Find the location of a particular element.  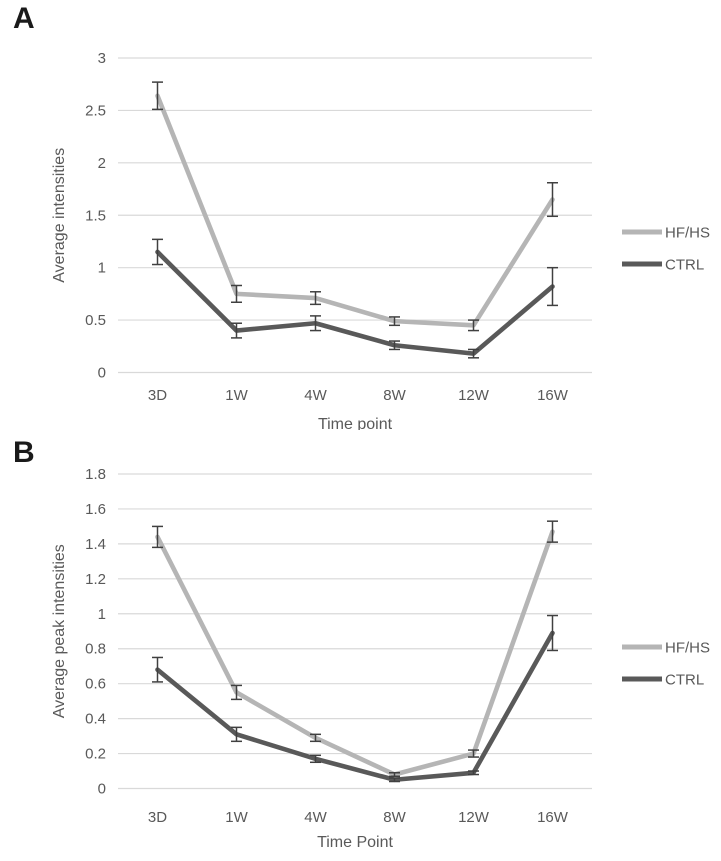

y-tick-label: 1.8 is located at coordinates (95, 474).